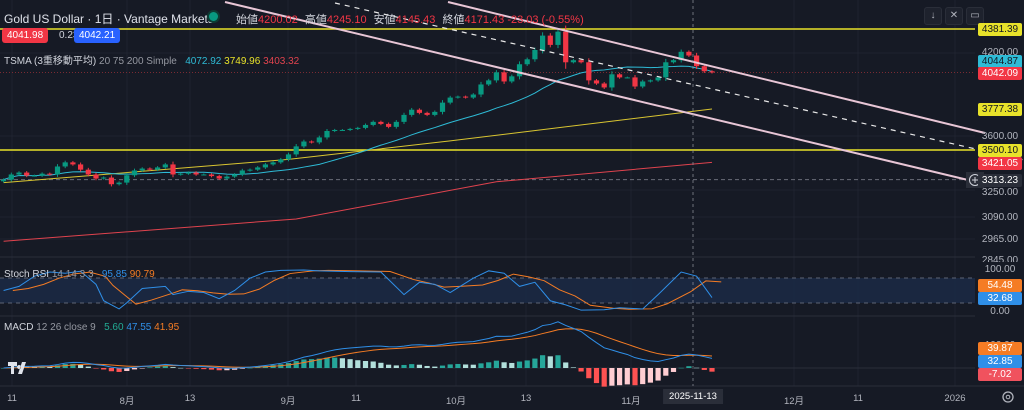 This screenshot has width=1024, height=410. I want to click on macd-line, so click(358, 345).